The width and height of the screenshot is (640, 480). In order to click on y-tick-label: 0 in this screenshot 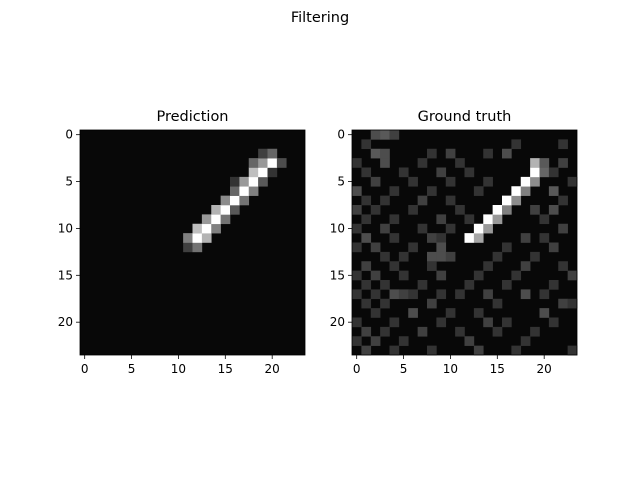, I will do `click(341, 135)`.